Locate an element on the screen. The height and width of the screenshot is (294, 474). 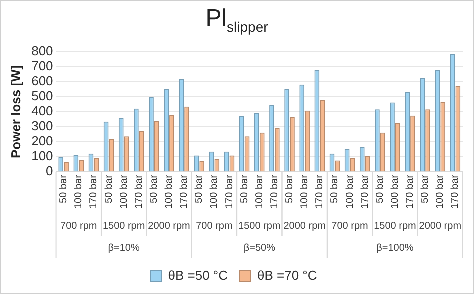
text: β=10% is located at coordinates (124, 248).